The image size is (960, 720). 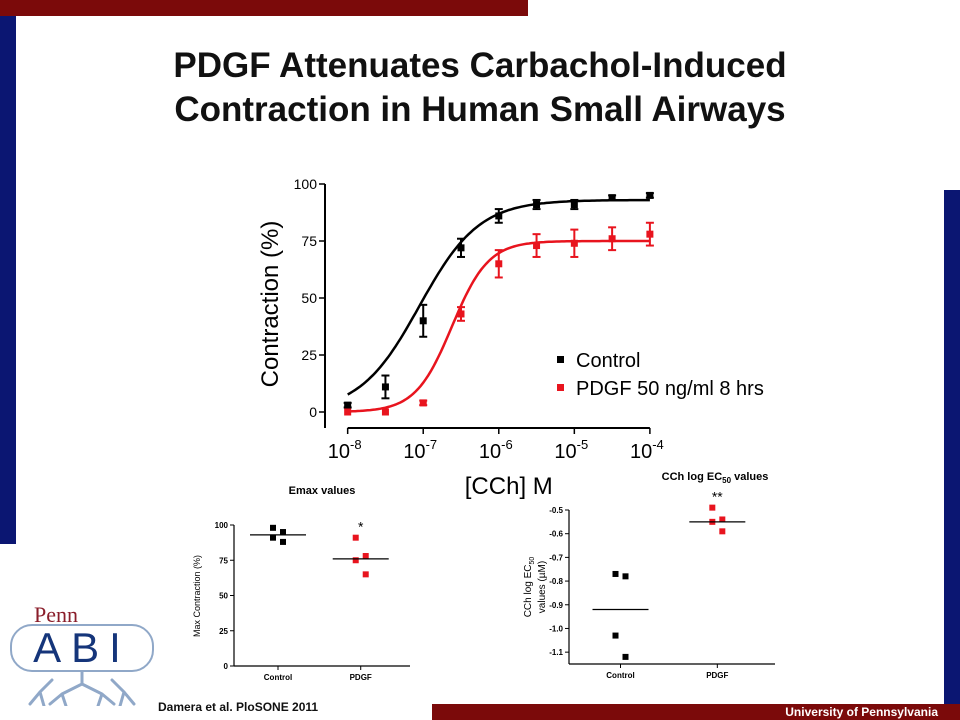 I want to click on legend-label-pdgf: PDGF 50 ng/ml 8 hrs, so click(x=670, y=389).